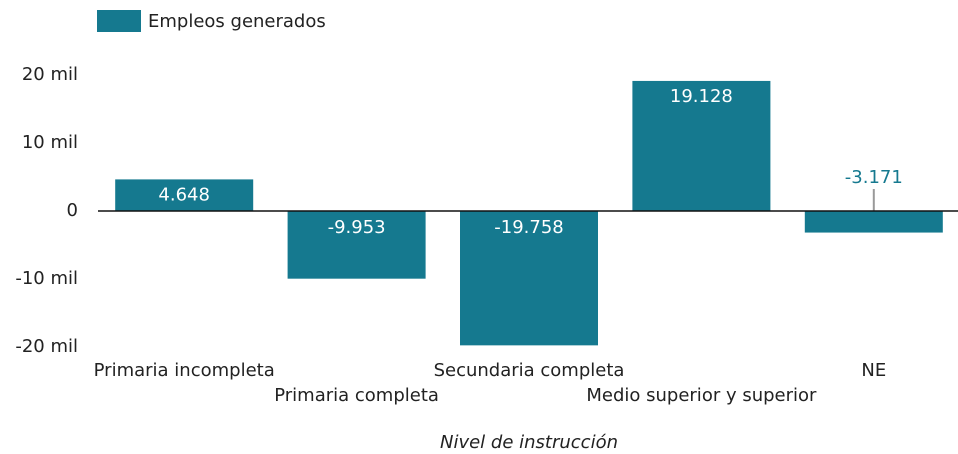 This screenshot has width=958, height=454. Describe the element at coordinates (357, 227) in the screenshot. I see `data-label: -9.953` at that location.